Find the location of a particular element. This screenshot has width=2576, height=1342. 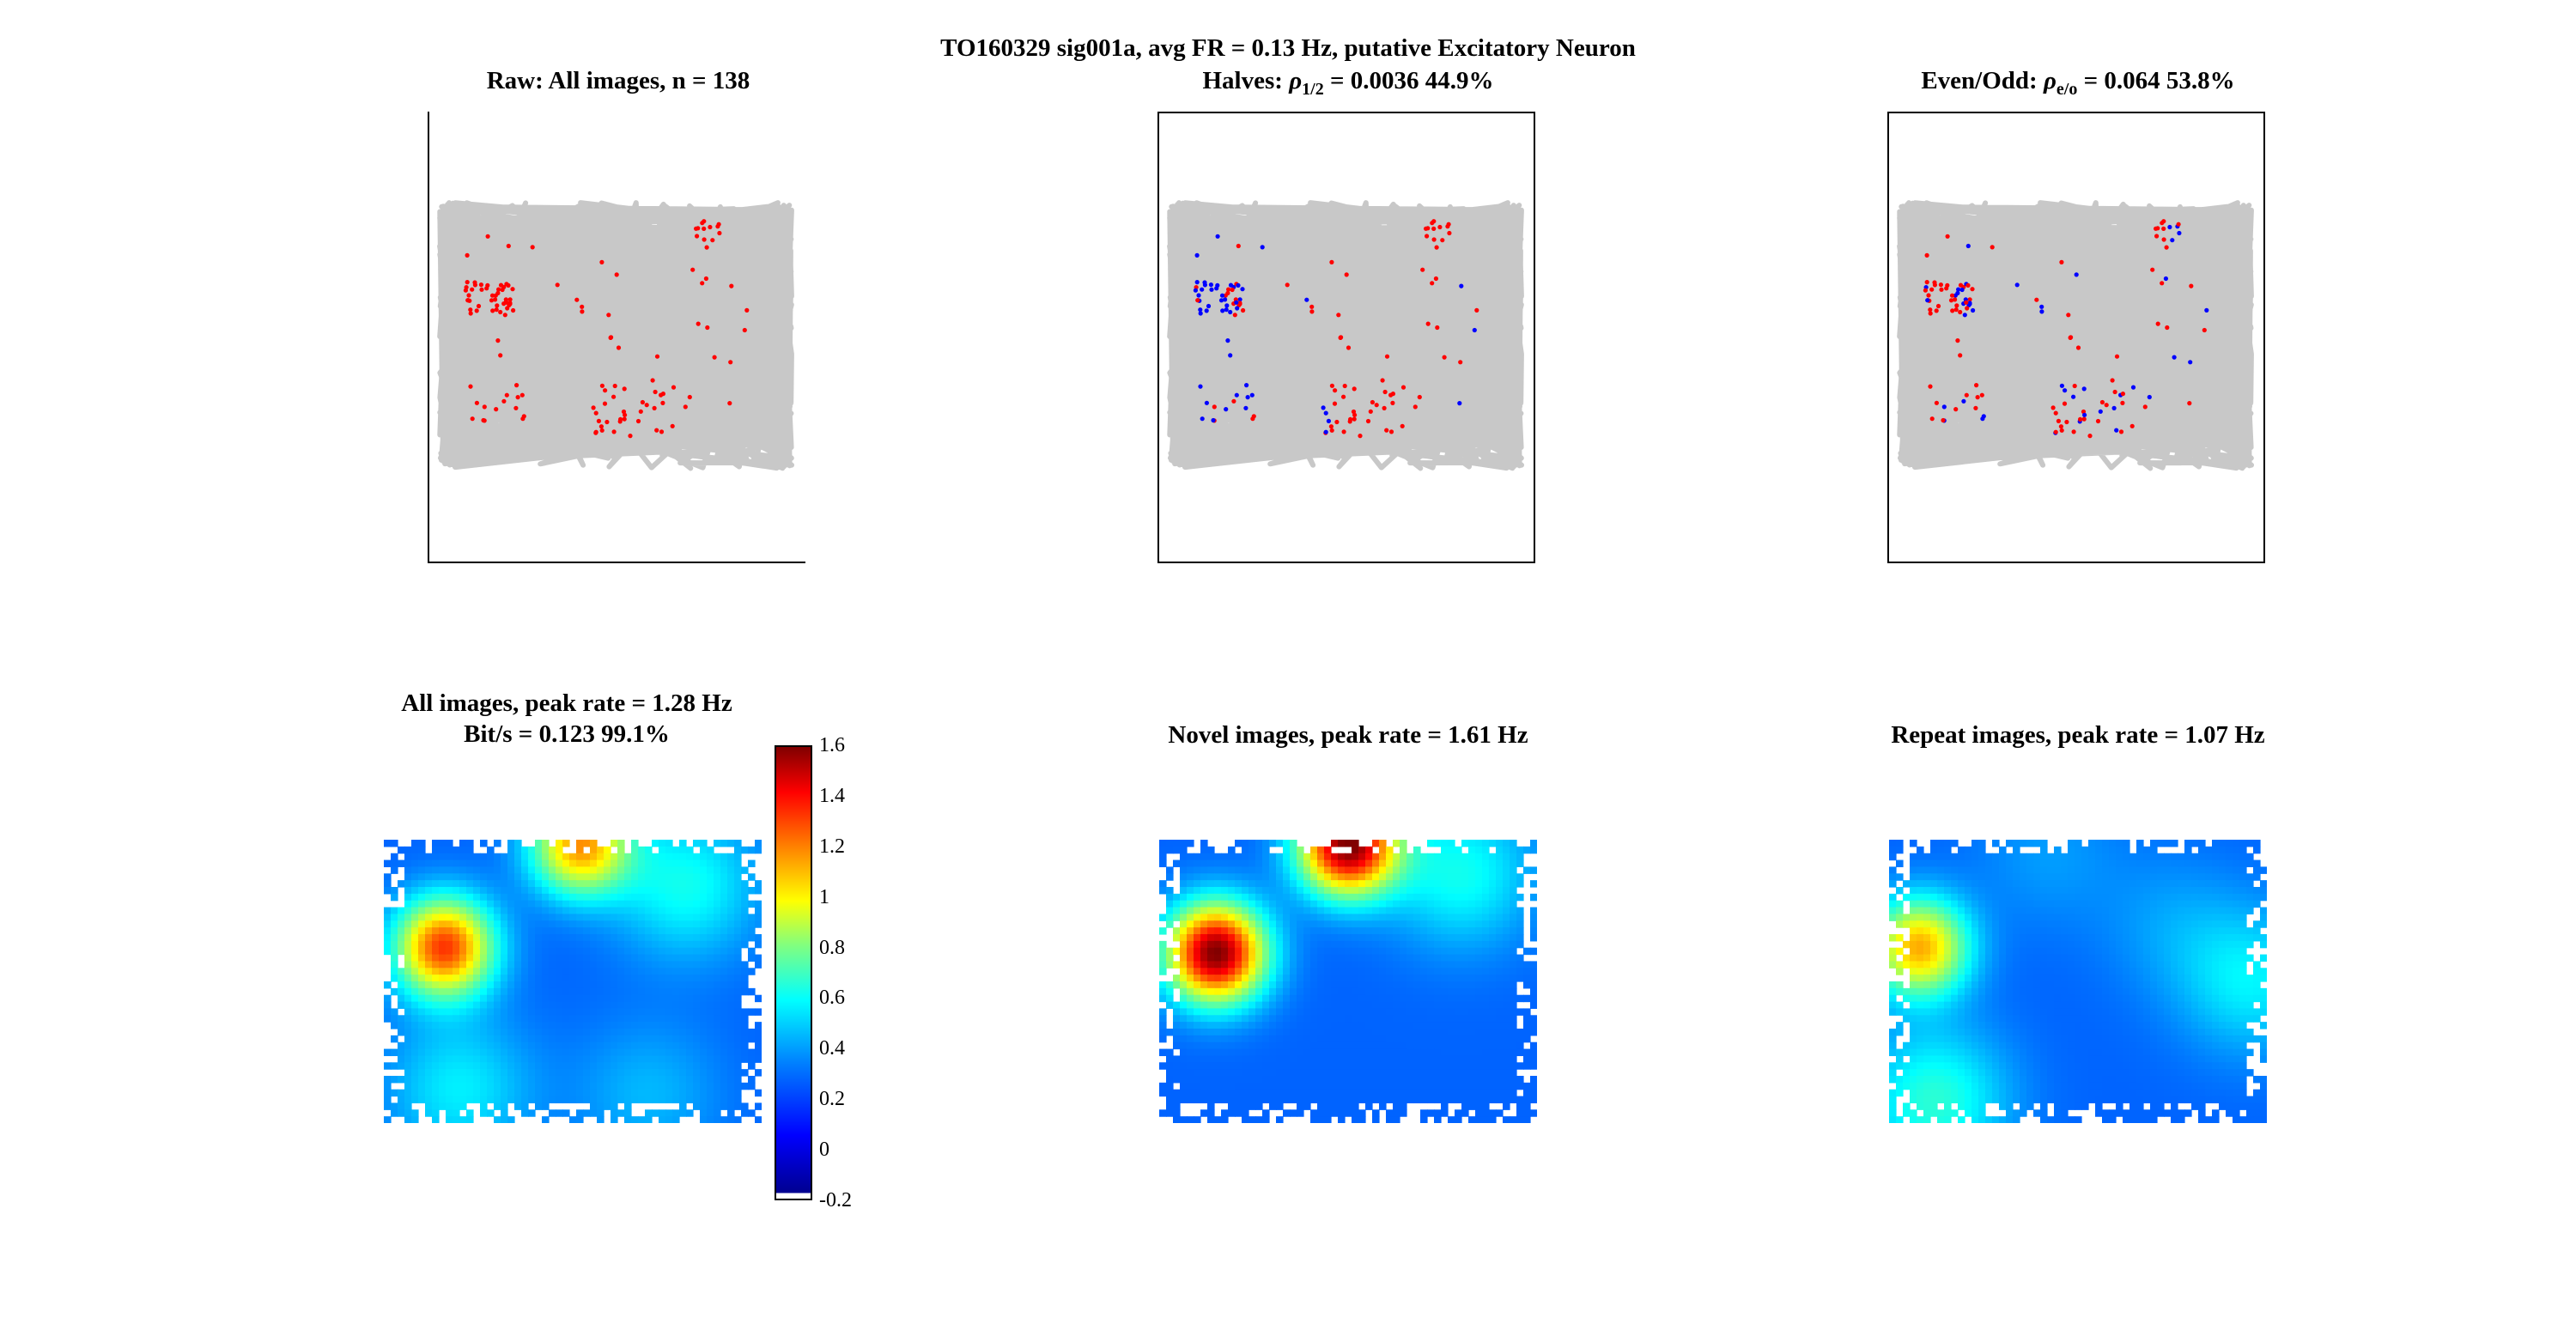

raw-axes is located at coordinates (616, 337).